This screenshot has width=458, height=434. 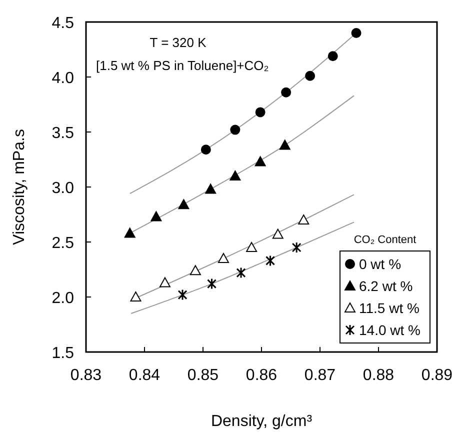 I want to click on legend-title: CO₂ Content, so click(x=385, y=240).